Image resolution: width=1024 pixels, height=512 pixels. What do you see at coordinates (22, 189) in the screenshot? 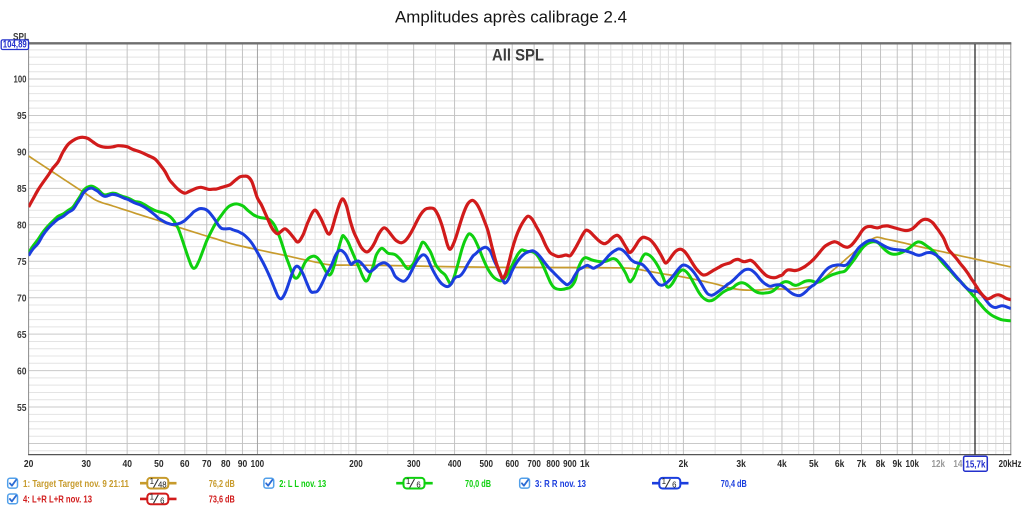
I see `svg-text: 85` at bounding box center [22, 189].